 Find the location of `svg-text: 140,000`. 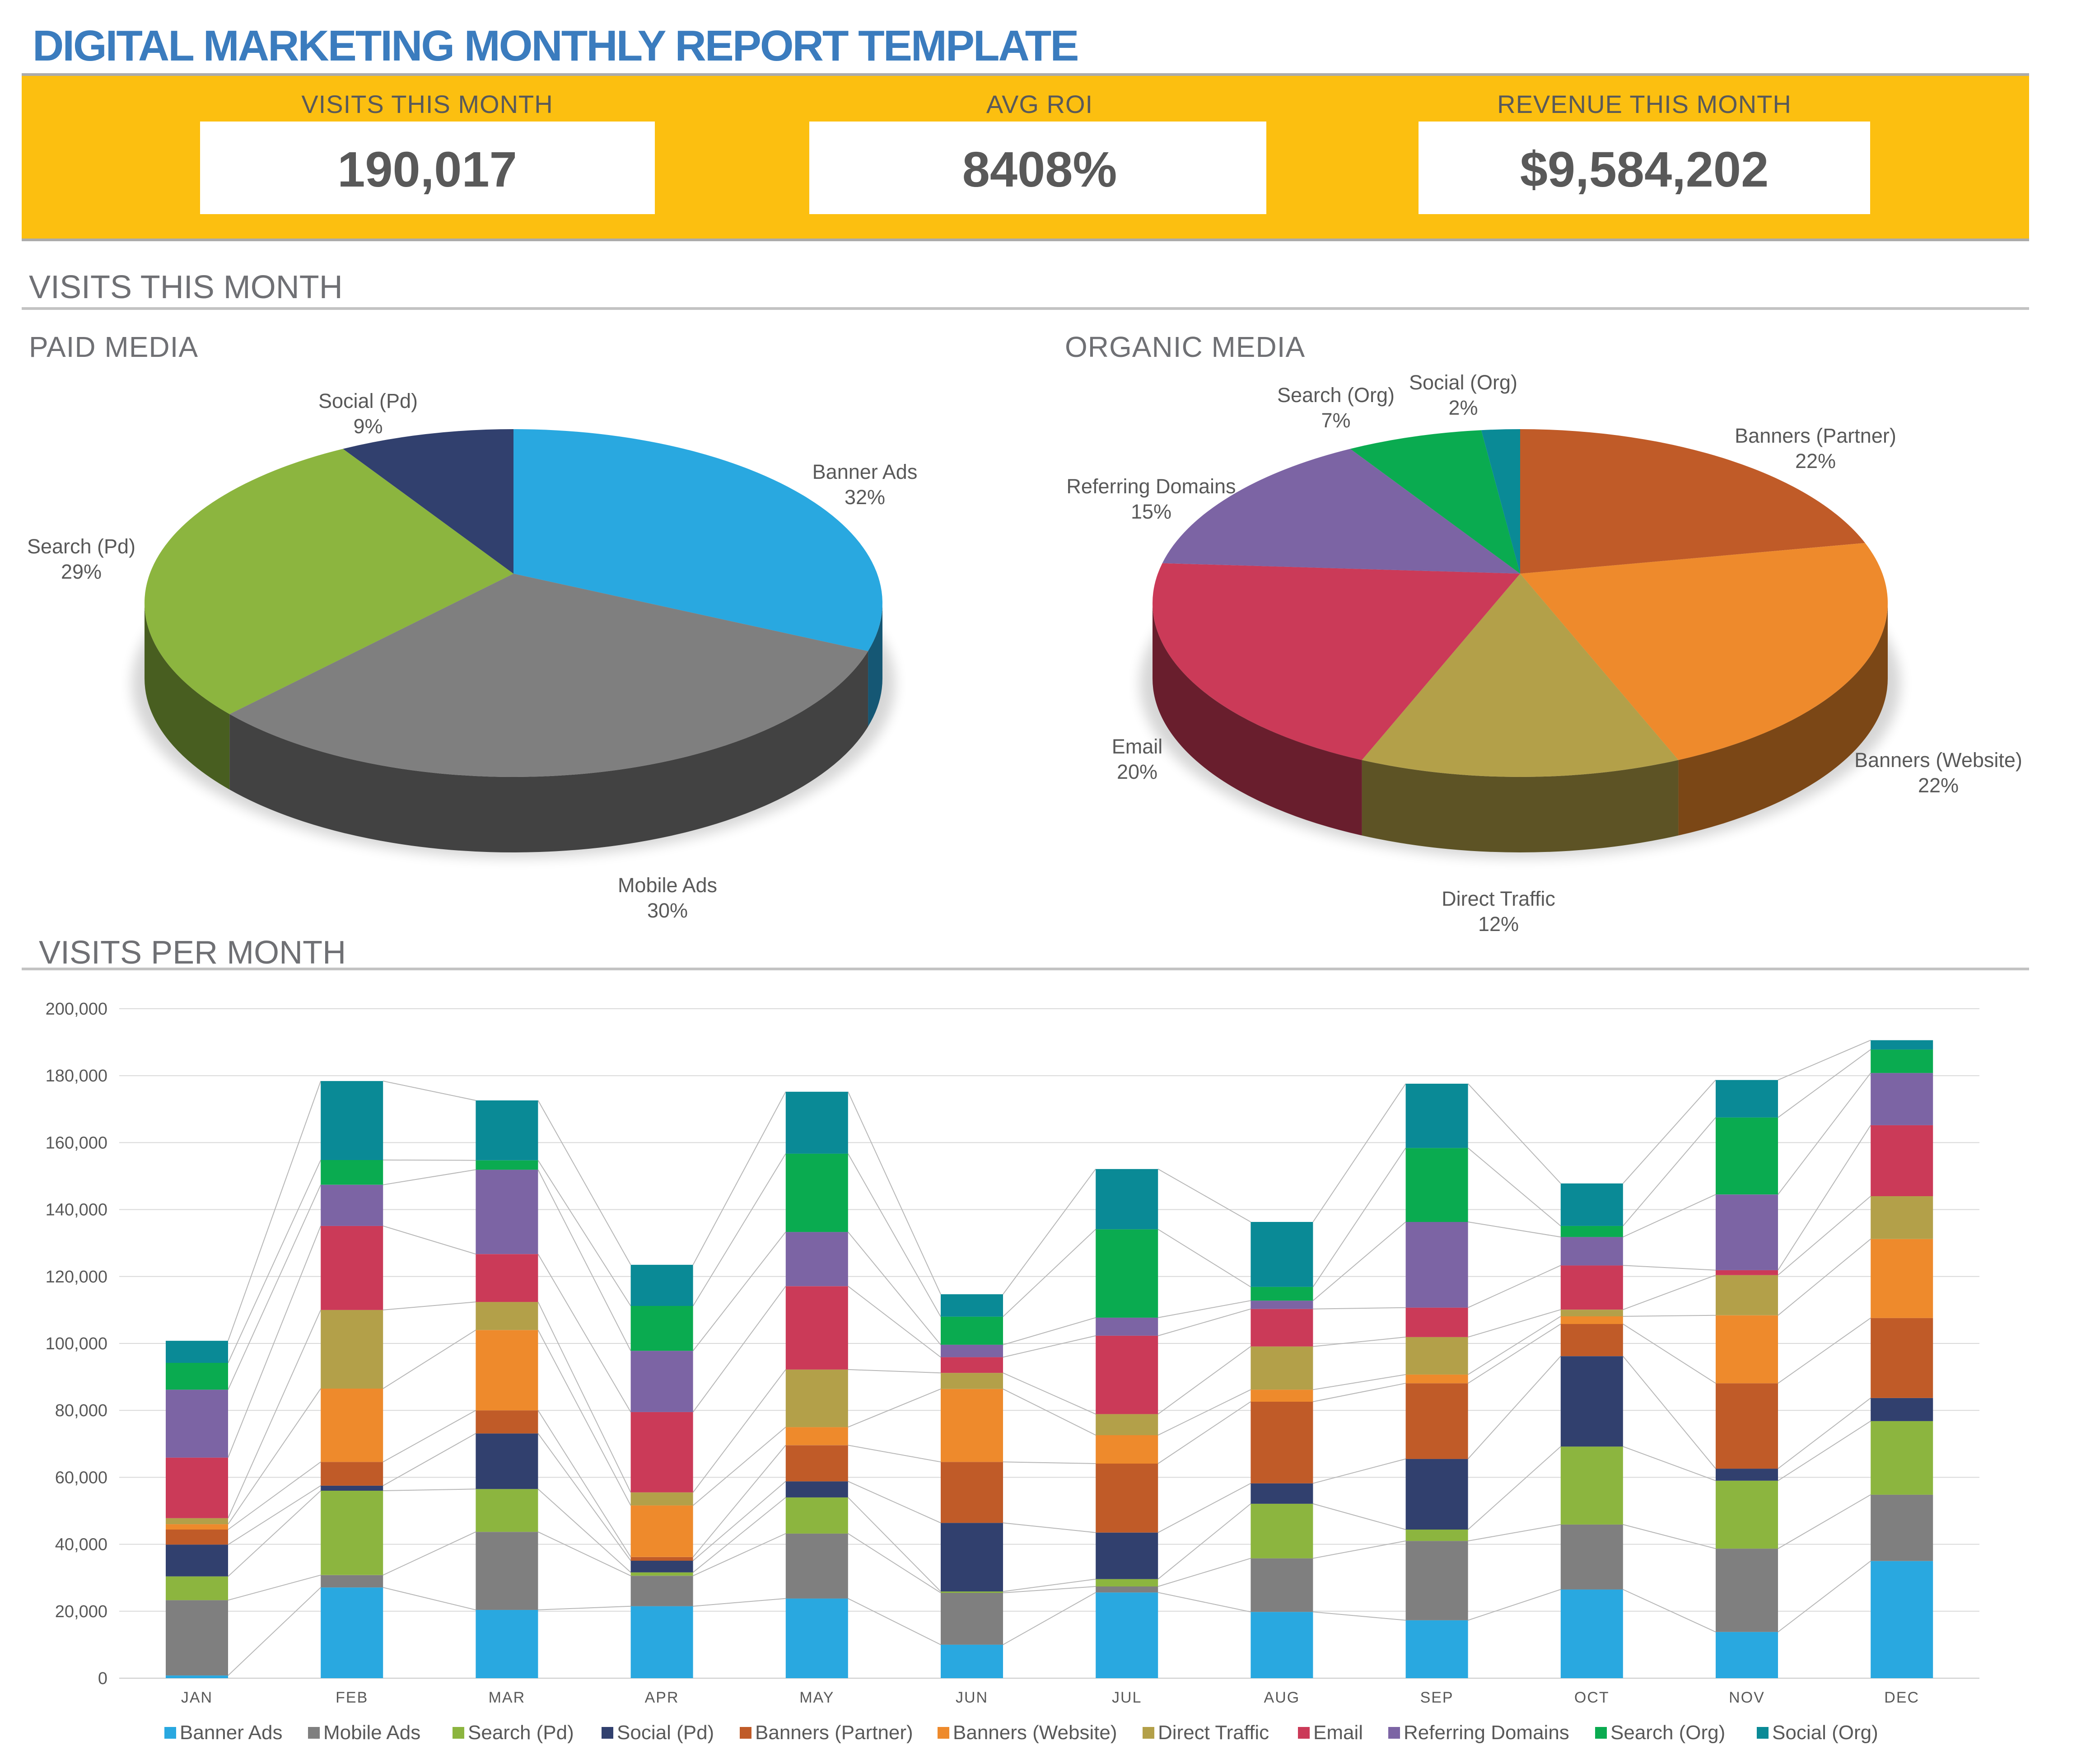

svg-text: 140,000 is located at coordinates (76, 1210).